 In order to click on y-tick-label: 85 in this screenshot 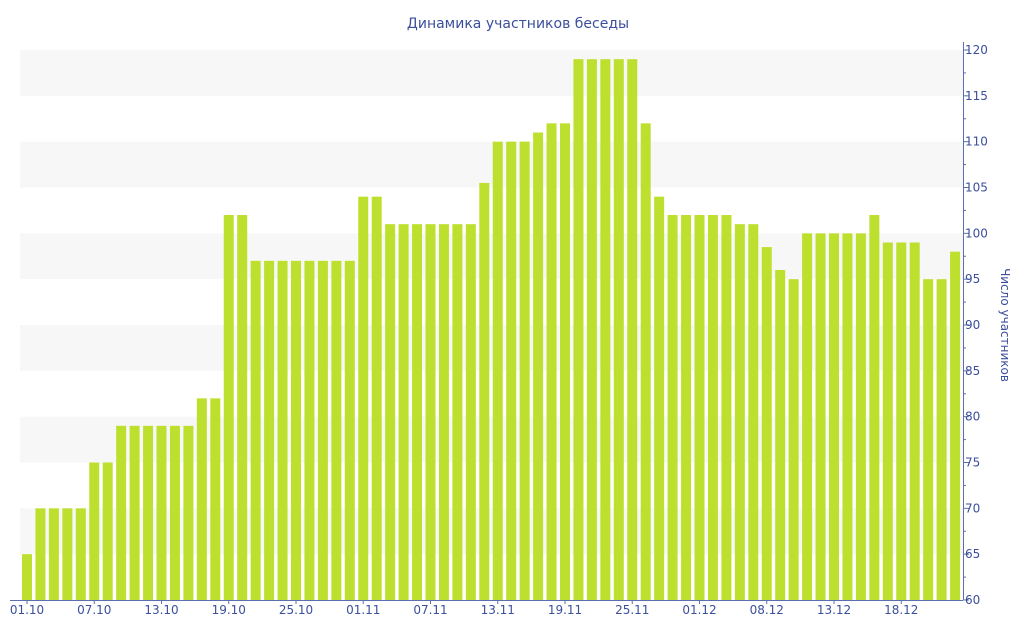, I will do `click(972, 371)`.